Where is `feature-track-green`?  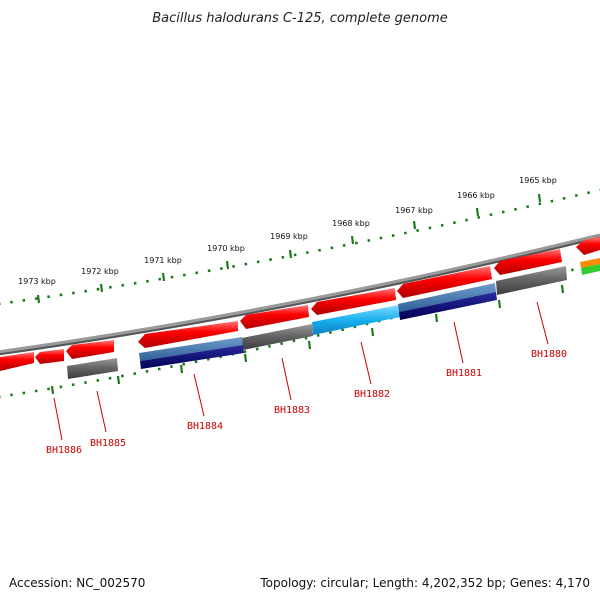 feature-track-green is located at coordinates (590, 269).